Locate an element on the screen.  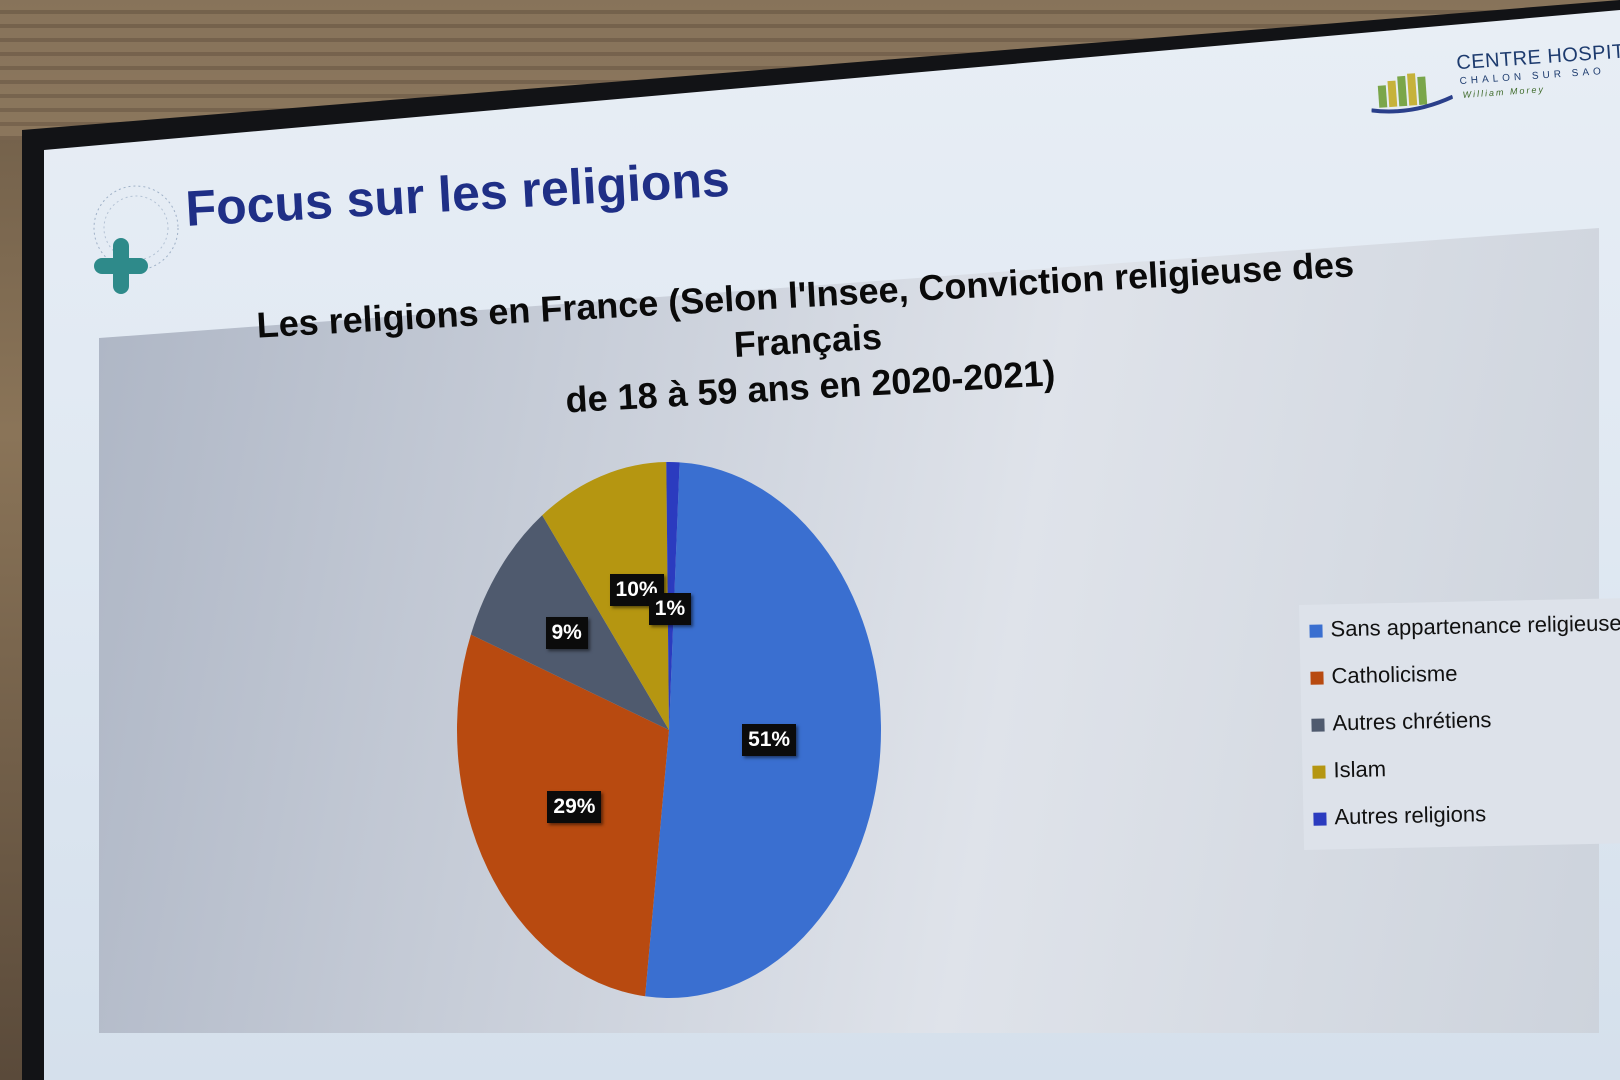
legend-item: Sans appartenance religieuse is located at coordinates (1464, 626).